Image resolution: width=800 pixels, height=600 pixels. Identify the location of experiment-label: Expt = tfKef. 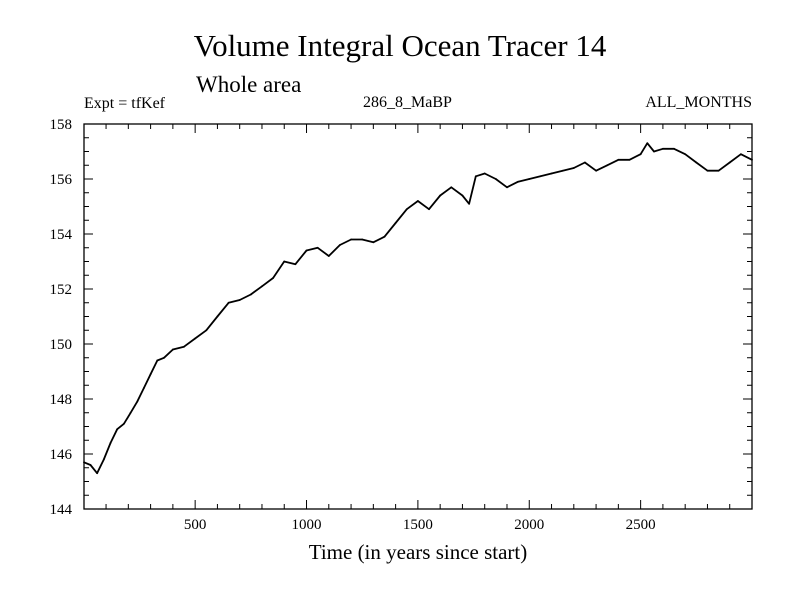
(124, 103).